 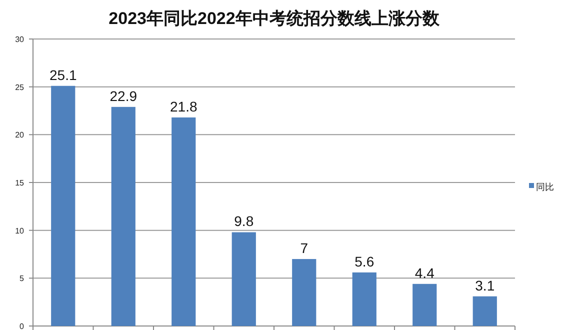 What do you see at coordinates (545, 187) in the screenshot?
I see `legend-label: 同比` at bounding box center [545, 187].